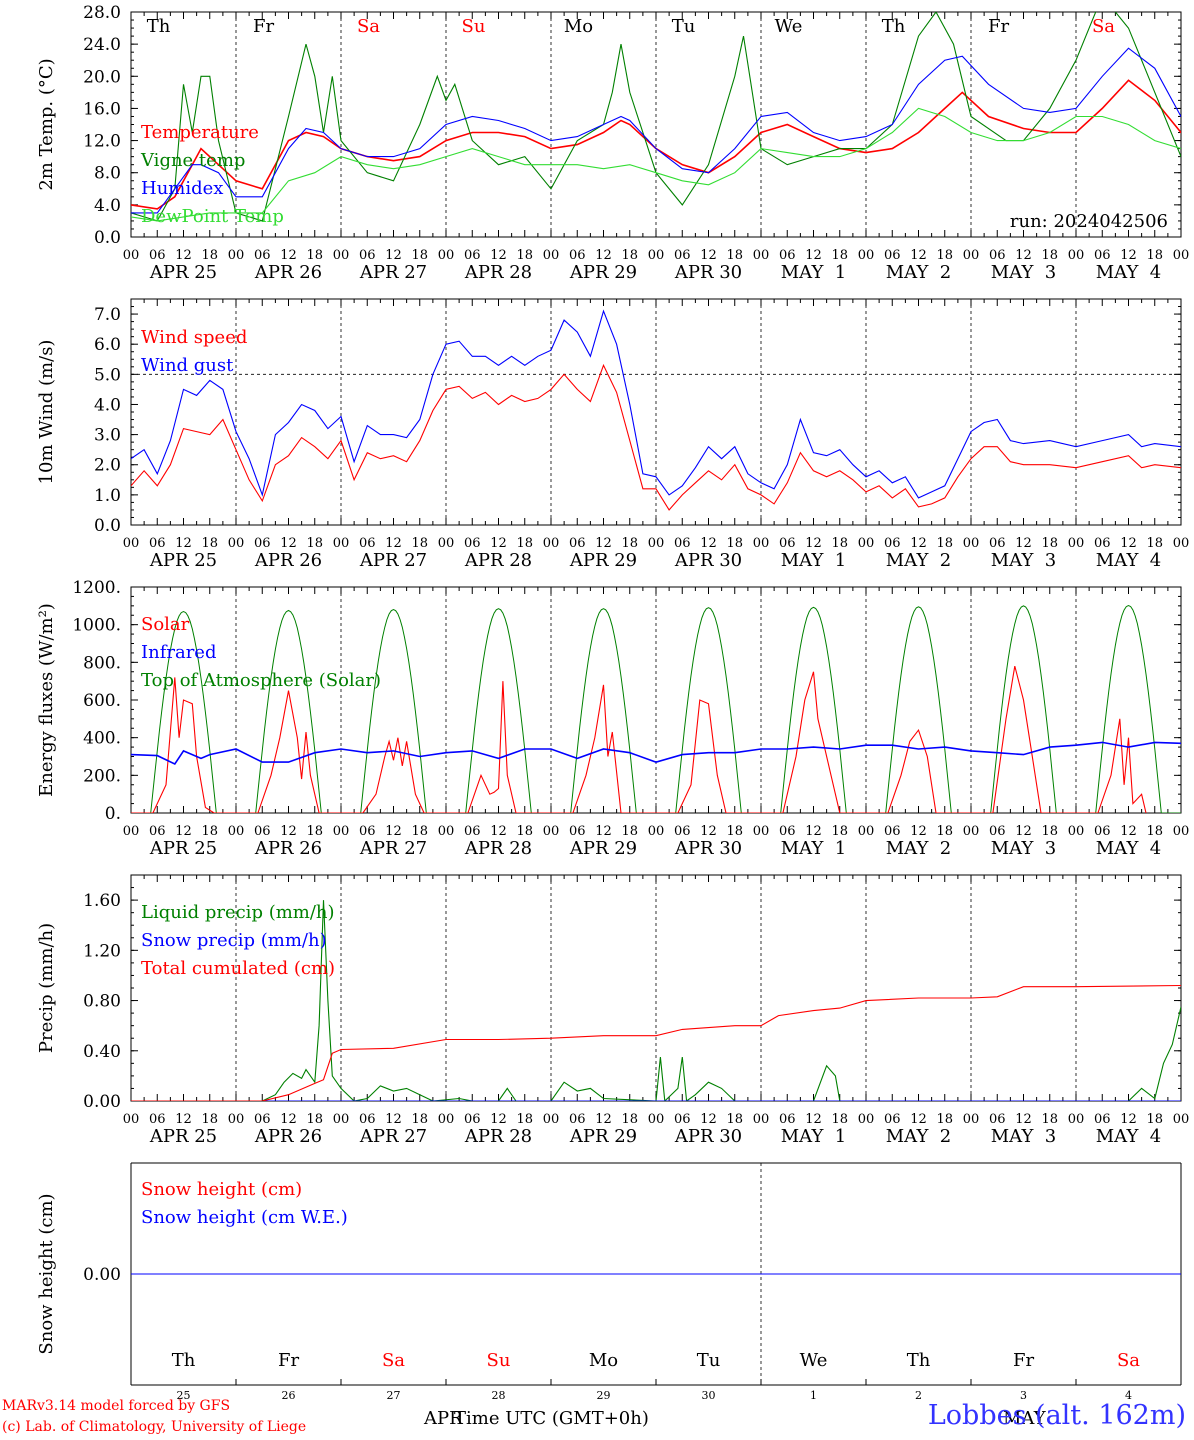  Describe the element at coordinates (46, 412) in the screenshot. I see `y-axis-title: 10m Wind (m/s)` at that location.